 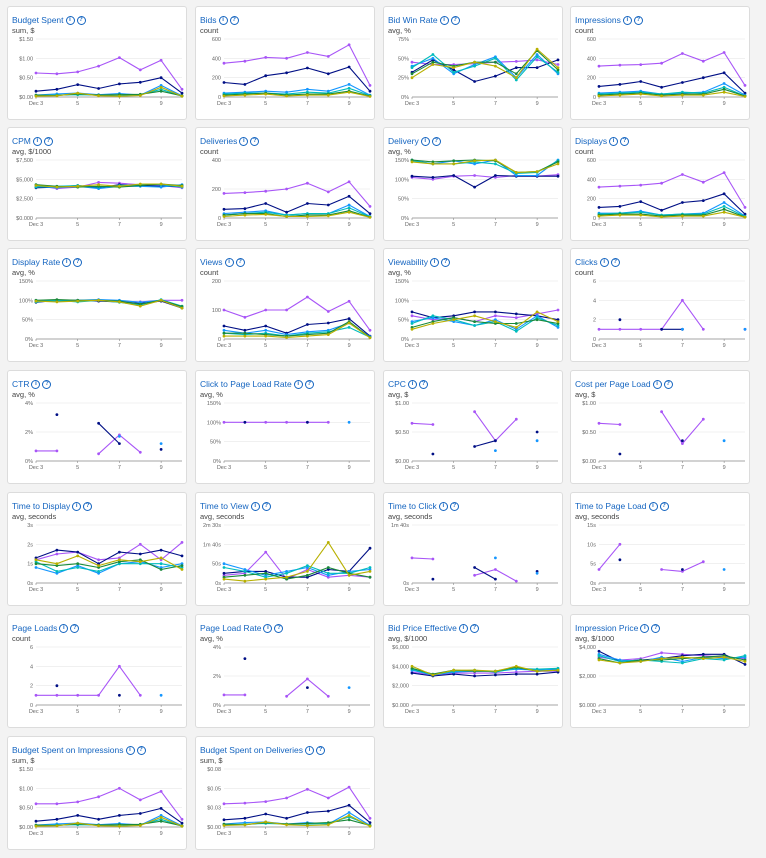 I want to click on chart-card: Deliveries i? count 0 200 400 Dec 3579, so click(x=285, y=184).